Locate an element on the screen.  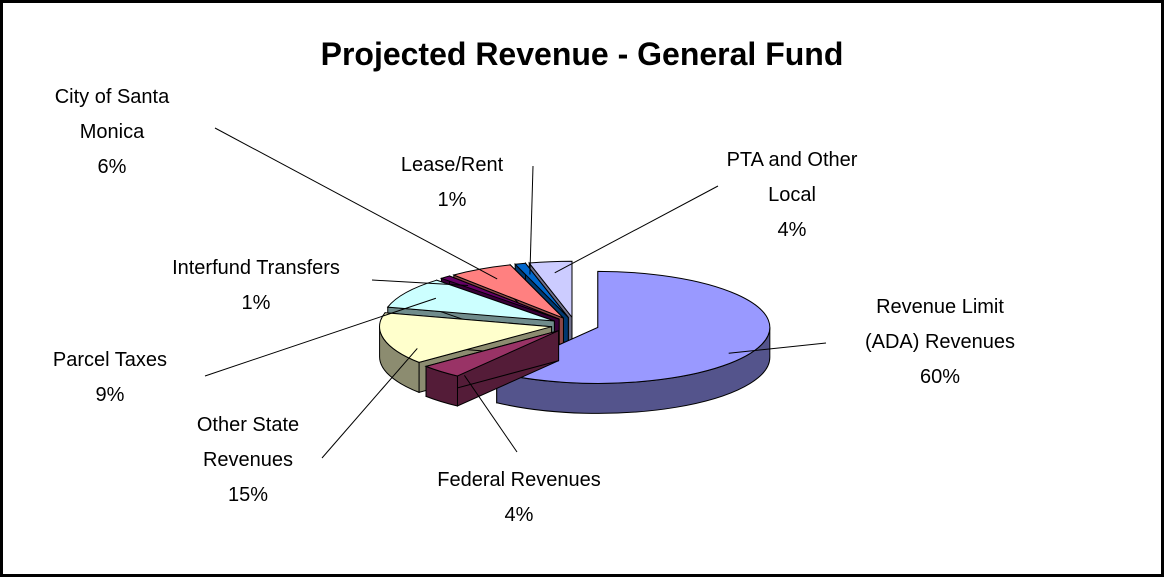
label-category: Other State Revenues is located at coordinates (248, 442).